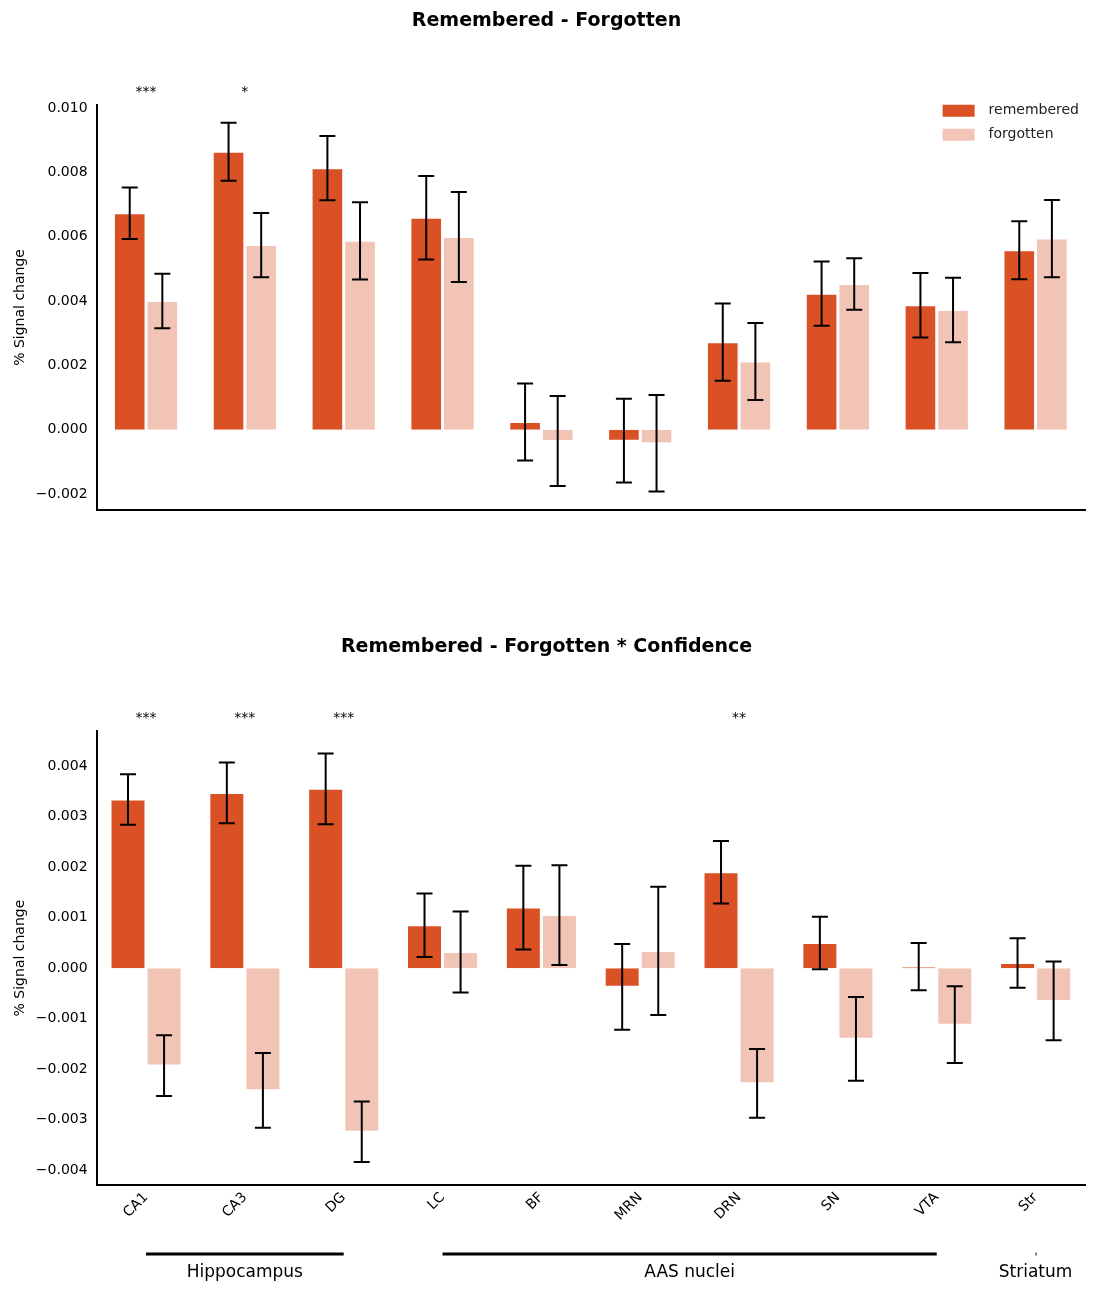 This screenshot has height=1291, width=1107. I want to click on x-tick-label: Str, so click(1027, 1201).